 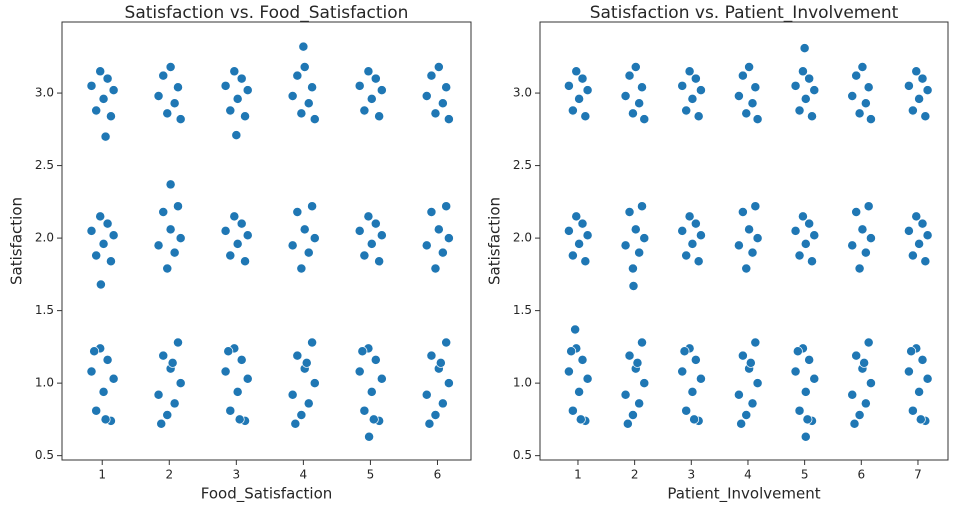 I want to click on x-tick-label: 3, so click(x=691, y=475).